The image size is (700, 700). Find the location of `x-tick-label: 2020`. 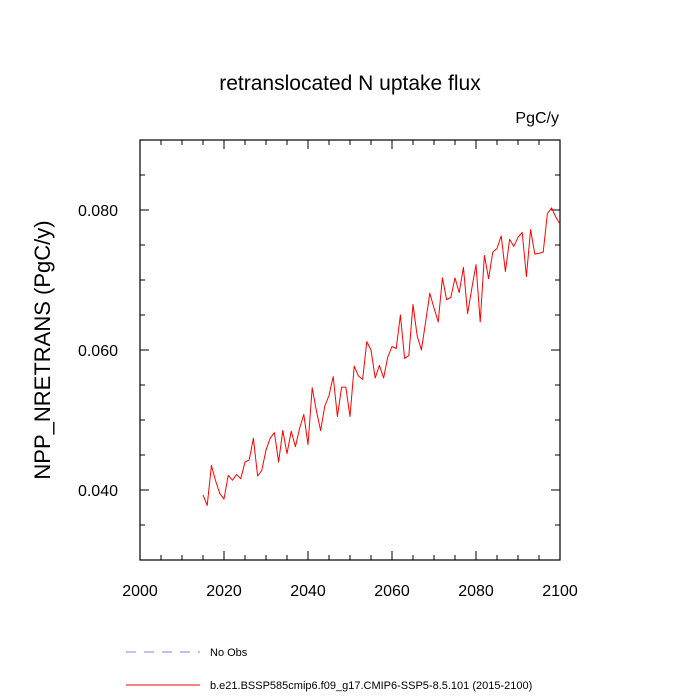

x-tick-label: 2020 is located at coordinates (224, 591).